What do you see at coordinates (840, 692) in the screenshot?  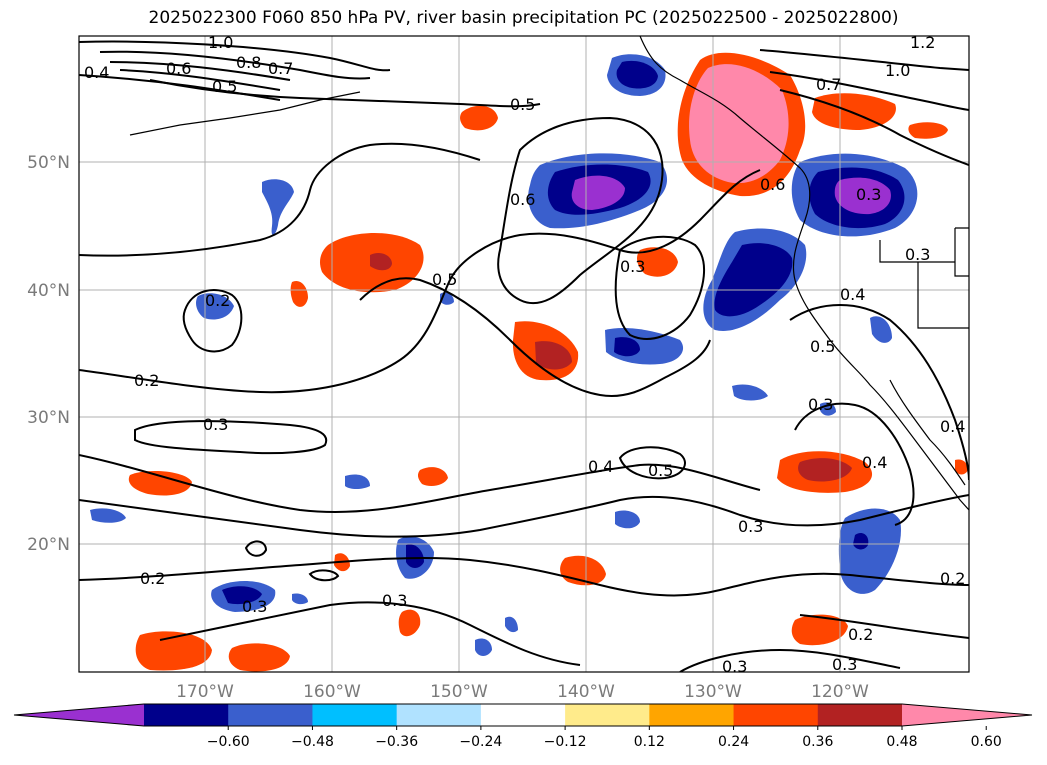 I see `lon-label: 120°W` at bounding box center [840, 692].